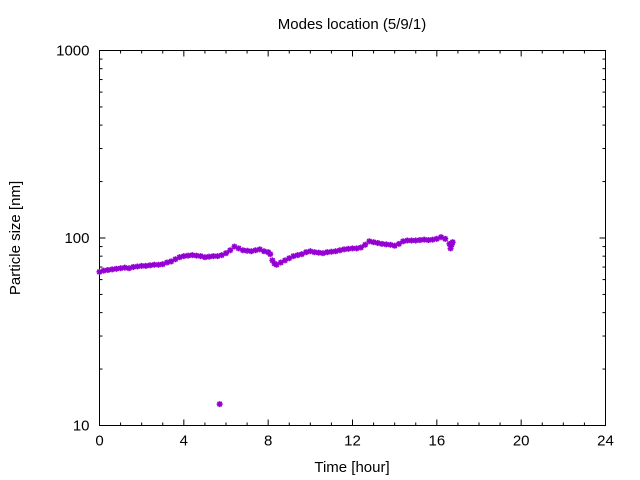 The image size is (640, 480). What do you see at coordinates (352, 24) in the screenshot?
I see `chart-title: Modes location (5/9/1)` at bounding box center [352, 24].